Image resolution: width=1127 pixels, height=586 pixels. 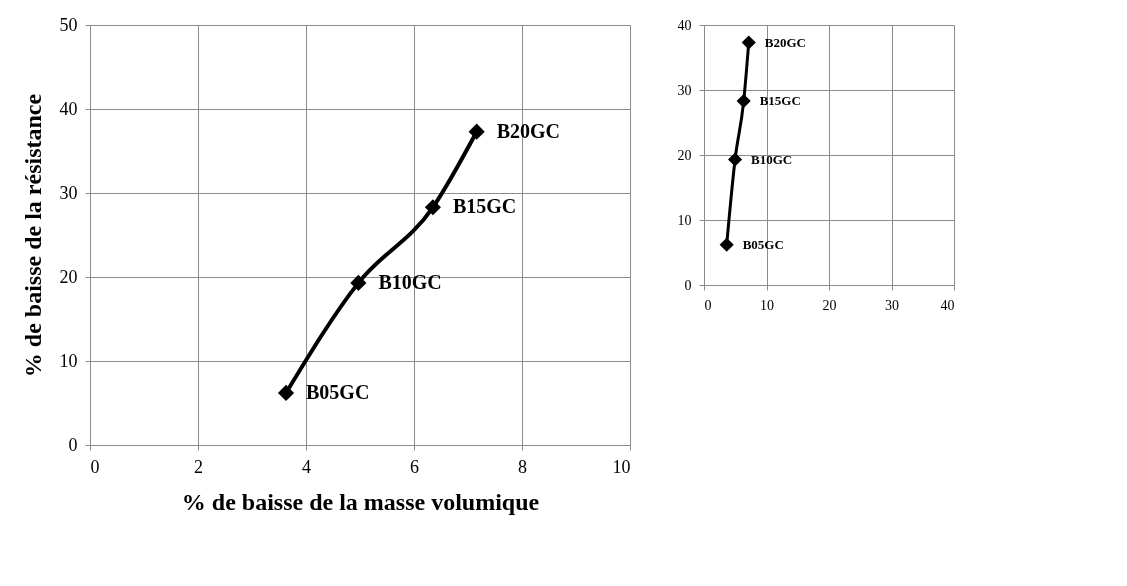 I want to click on x-tick-label: 8, so click(x=522, y=466).